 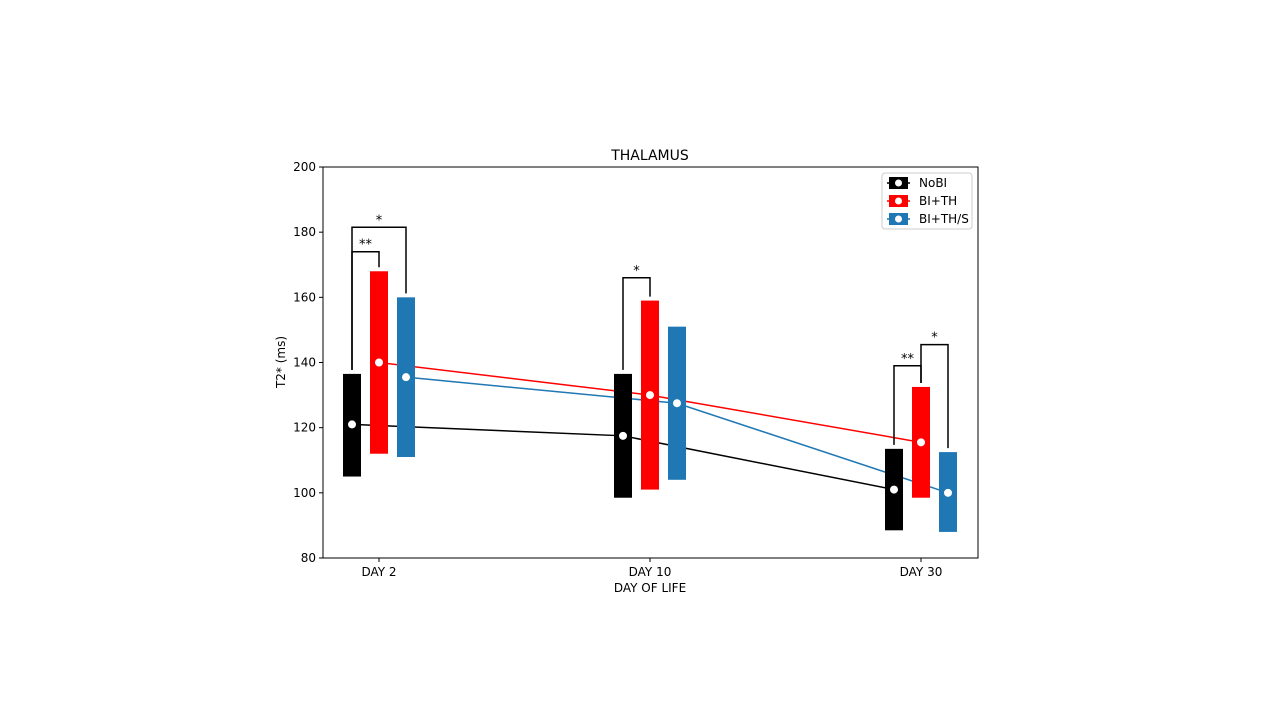 I want to click on legend-label: BI+TH/S, so click(x=944, y=219).